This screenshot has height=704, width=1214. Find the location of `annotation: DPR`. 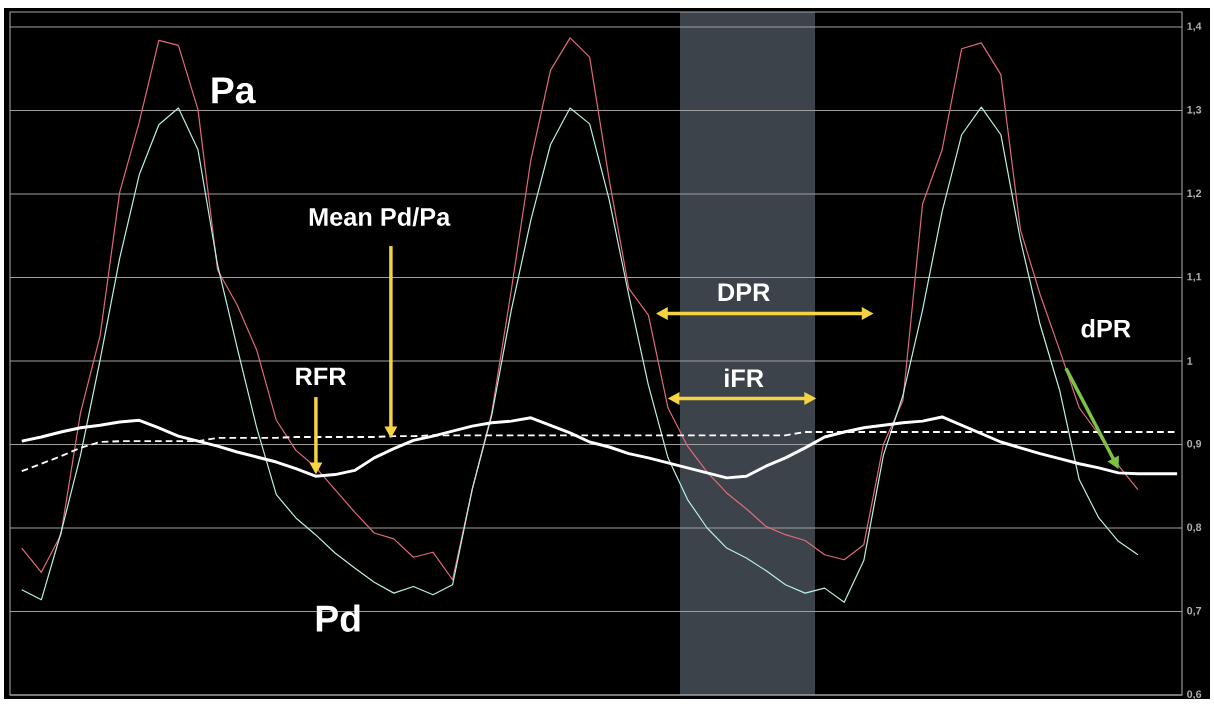

annotation: DPR is located at coordinates (744, 292).